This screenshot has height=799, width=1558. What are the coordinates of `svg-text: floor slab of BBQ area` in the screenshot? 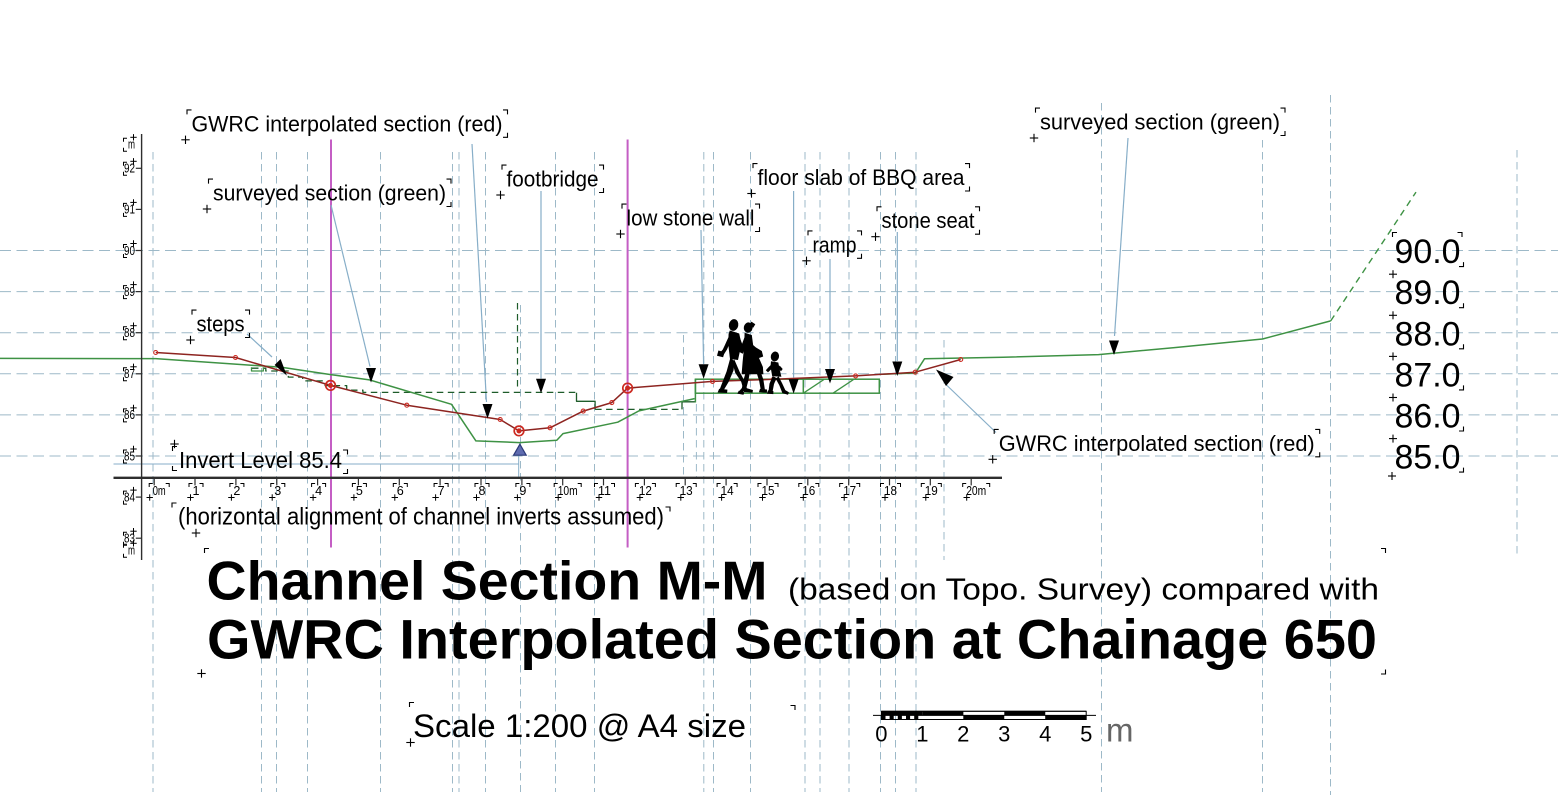 It's located at (861, 177).